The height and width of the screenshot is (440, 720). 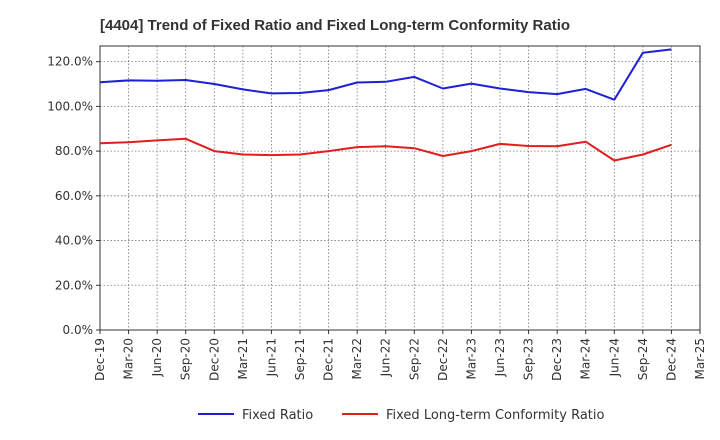 What do you see at coordinates (157, 357) in the screenshot?
I see `x-tick-label: Jun-20` at bounding box center [157, 357].